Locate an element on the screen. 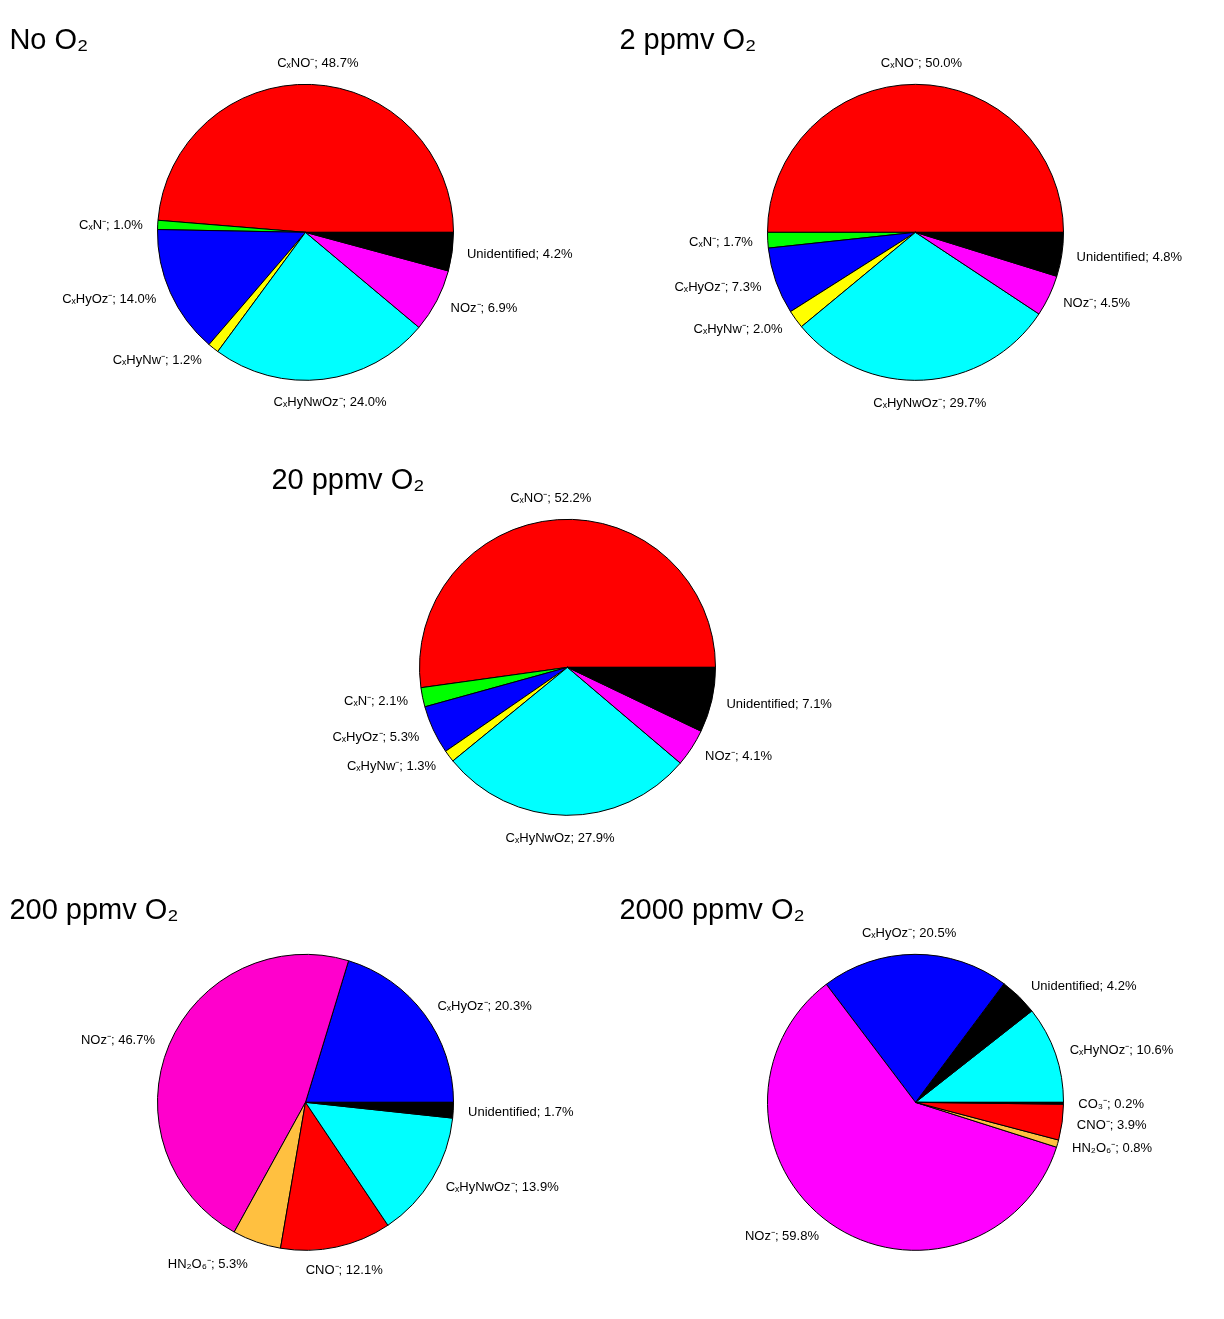  chart-title: 2000 ppmv O₂ is located at coordinates (712, 908).